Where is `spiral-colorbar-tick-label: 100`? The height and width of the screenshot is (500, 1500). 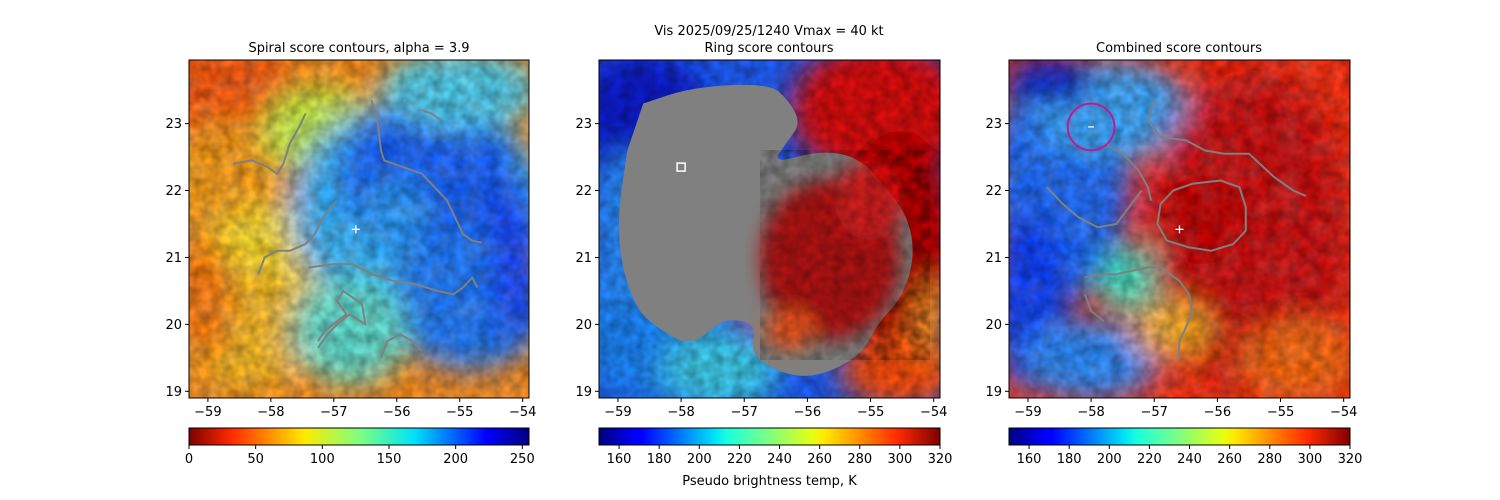 spiral-colorbar-tick-label: 100 is located at coordinates (322, 459).